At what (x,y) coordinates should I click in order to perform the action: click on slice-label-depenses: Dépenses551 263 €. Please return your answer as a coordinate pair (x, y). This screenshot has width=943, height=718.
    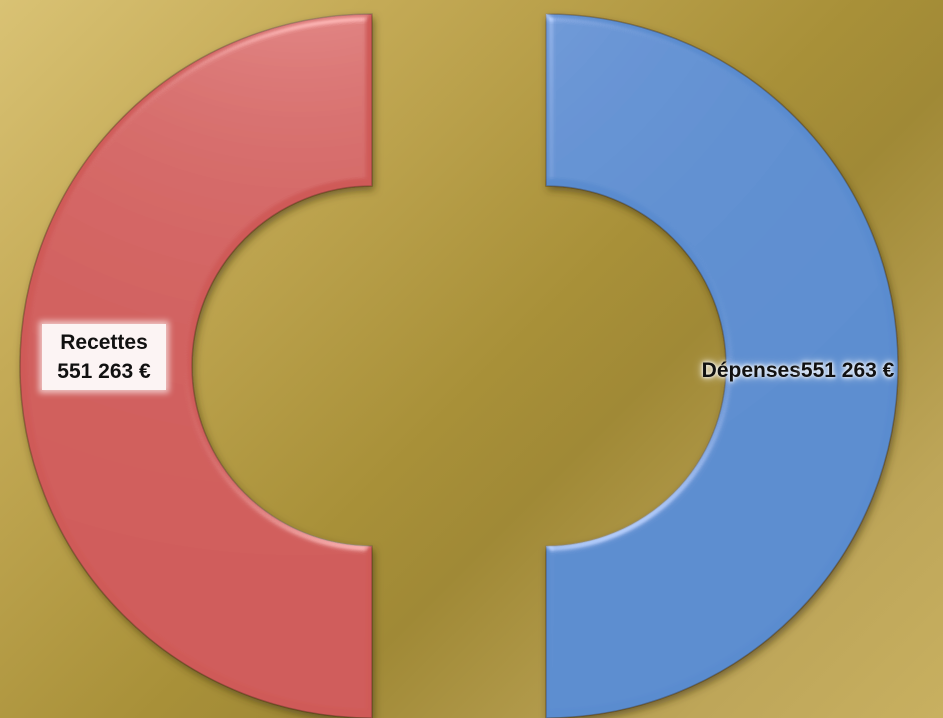
    Looking at the image, I should click on (798, 370).